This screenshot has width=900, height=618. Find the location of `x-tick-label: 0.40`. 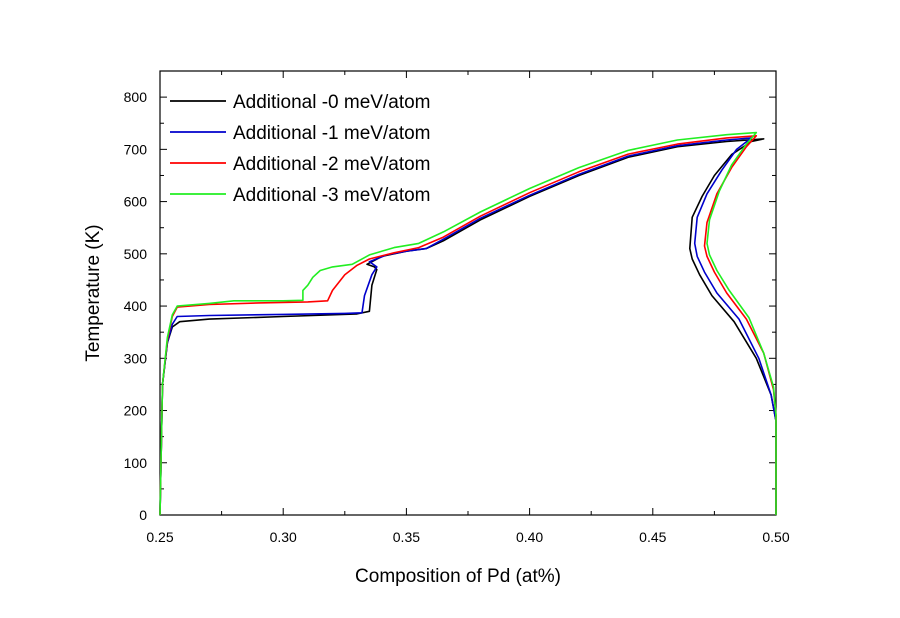

x-tick-label: 0.40 is located at coordinates (529, 537).